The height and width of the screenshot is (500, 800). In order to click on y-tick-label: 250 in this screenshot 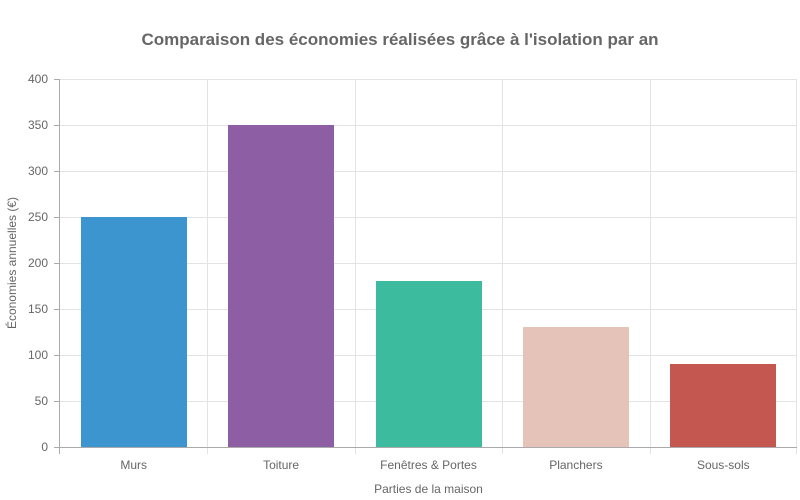, I will do `click(37, 217)`.